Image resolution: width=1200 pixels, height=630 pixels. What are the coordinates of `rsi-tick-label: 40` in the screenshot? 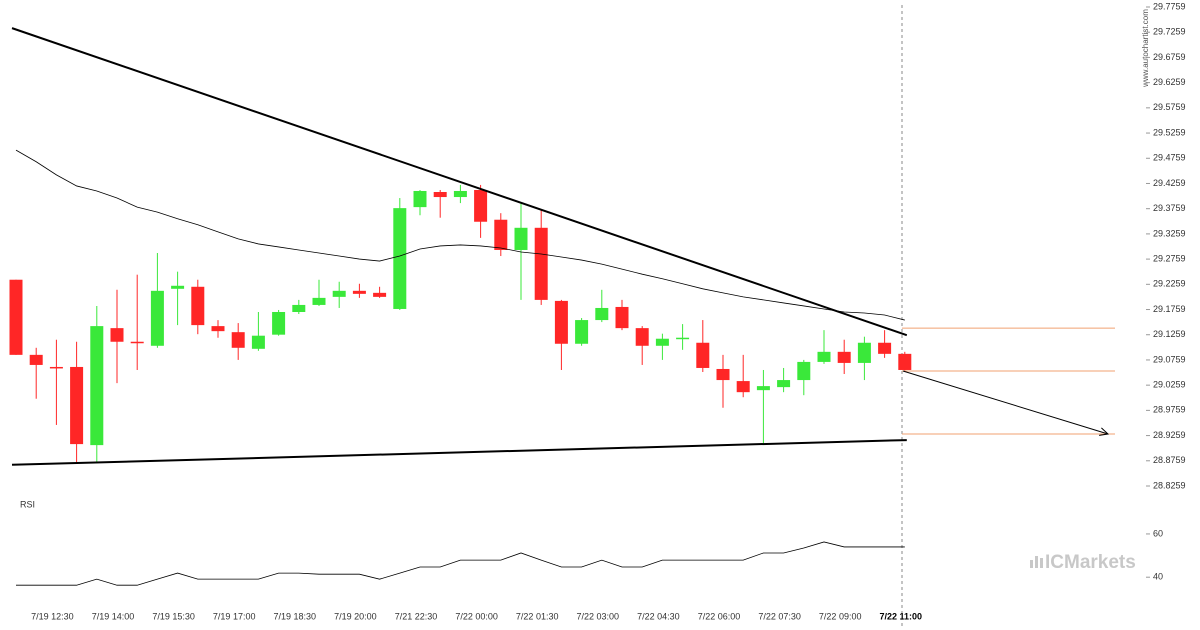 It's located at (1158, 577).